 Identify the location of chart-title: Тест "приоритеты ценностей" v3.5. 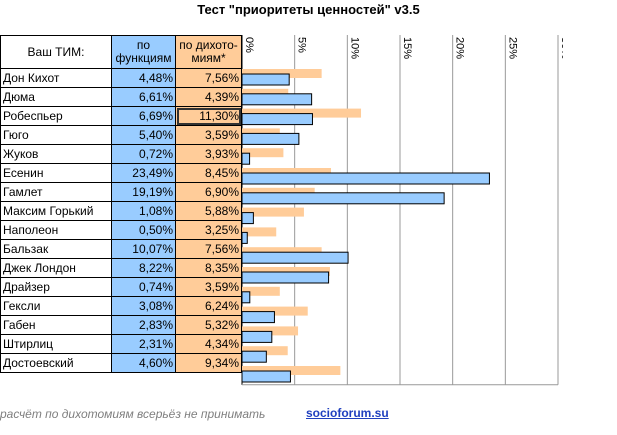
(308, 9).